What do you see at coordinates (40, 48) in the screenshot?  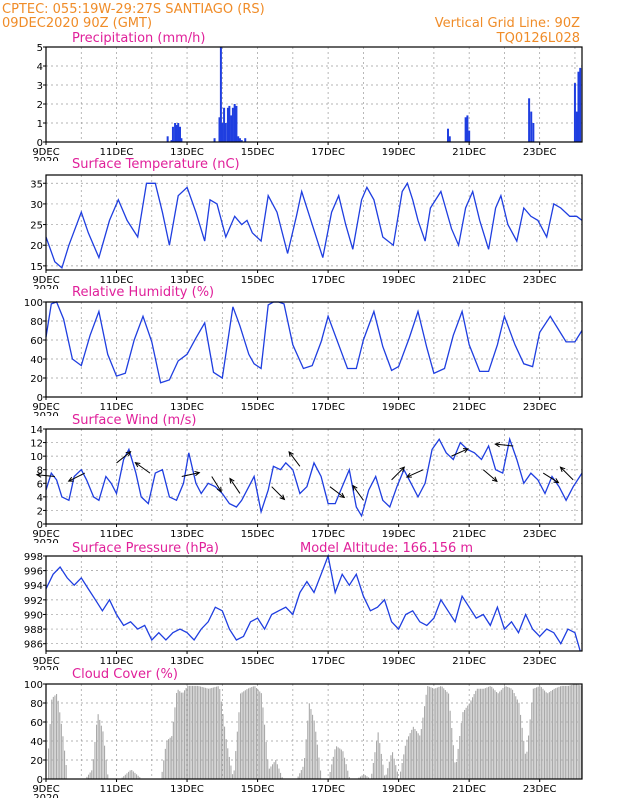 I see `y-tick-label: 5` at bounding box center [40, 48].